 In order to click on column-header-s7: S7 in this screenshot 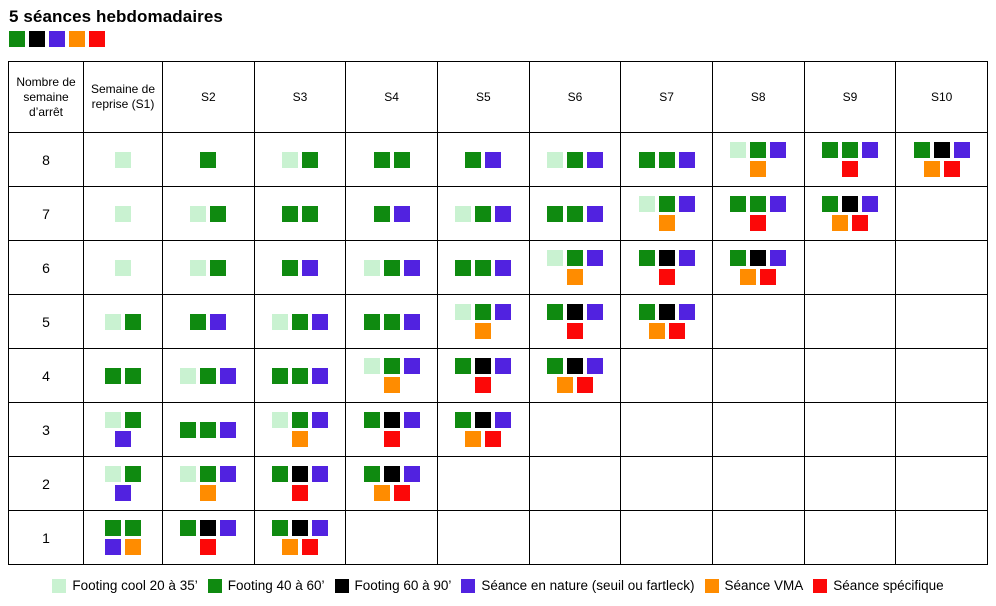, I will do `click(666, 97)`.